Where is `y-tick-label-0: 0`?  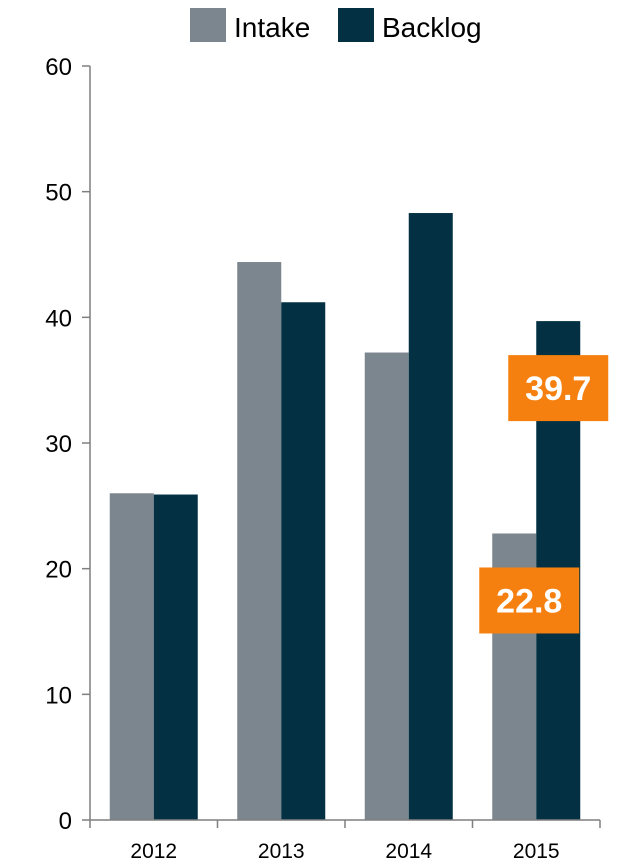
y-tick-label-0: 0 is located at coordinates (65, 821).